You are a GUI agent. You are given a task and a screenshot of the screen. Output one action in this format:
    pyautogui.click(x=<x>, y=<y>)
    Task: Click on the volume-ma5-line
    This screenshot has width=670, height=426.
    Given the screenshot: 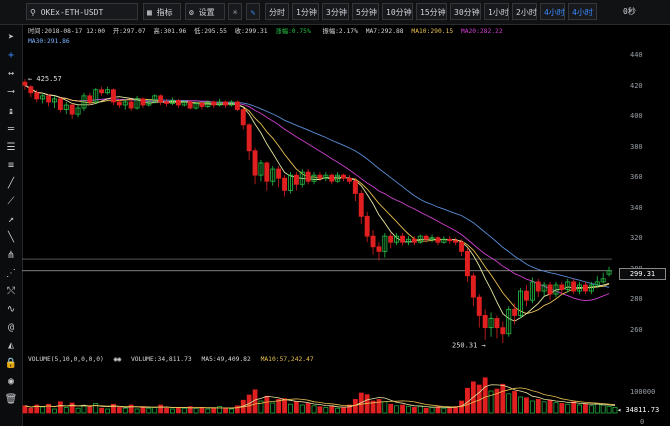 What is the action you would take?
    pyautogui.click(x=320, y=396)
    